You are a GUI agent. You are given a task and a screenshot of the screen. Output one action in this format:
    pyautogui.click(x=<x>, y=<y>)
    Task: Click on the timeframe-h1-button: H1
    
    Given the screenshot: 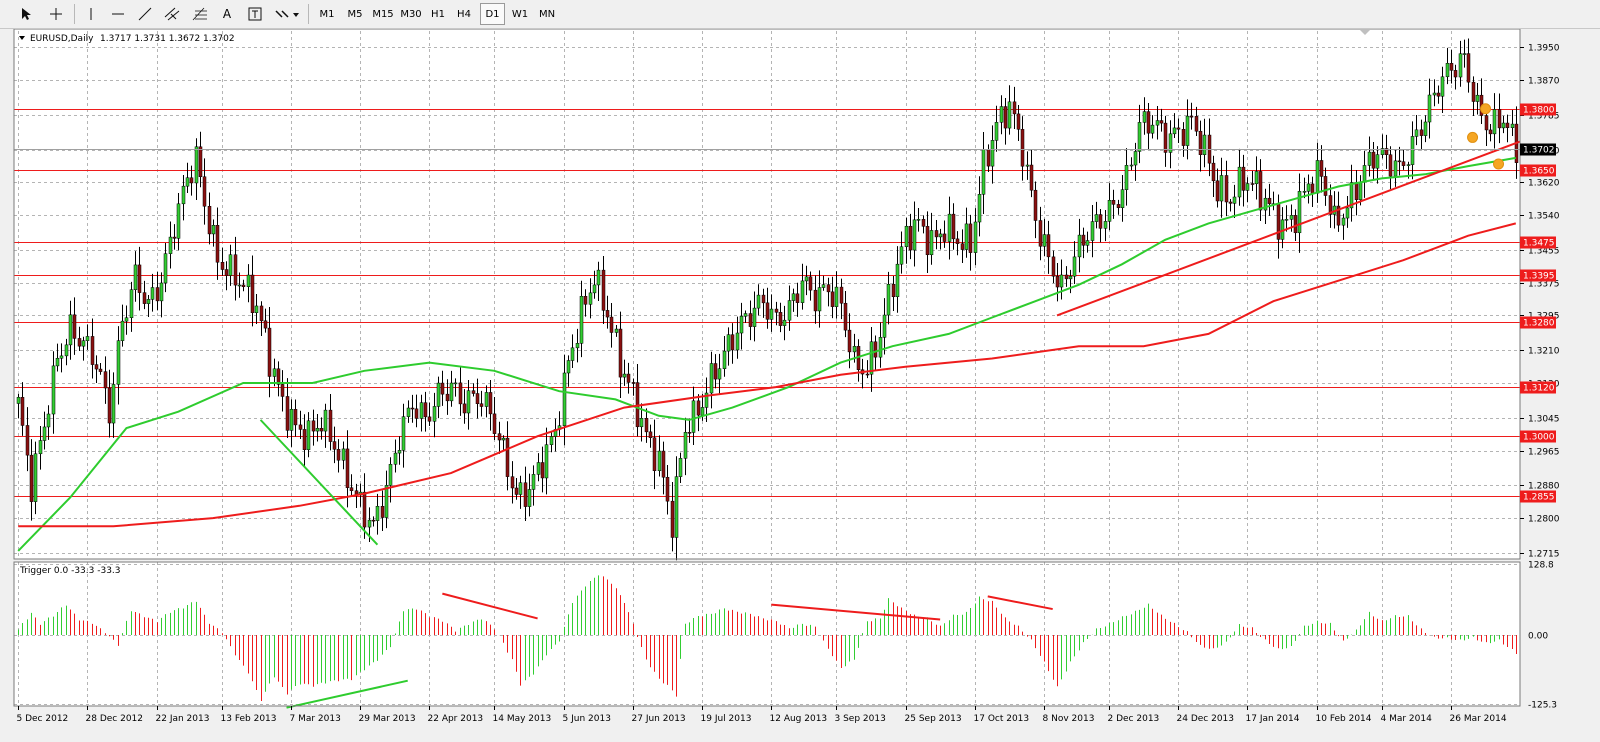 What is the action you would take?
    pyautogui.click(x=438, y=14)
    